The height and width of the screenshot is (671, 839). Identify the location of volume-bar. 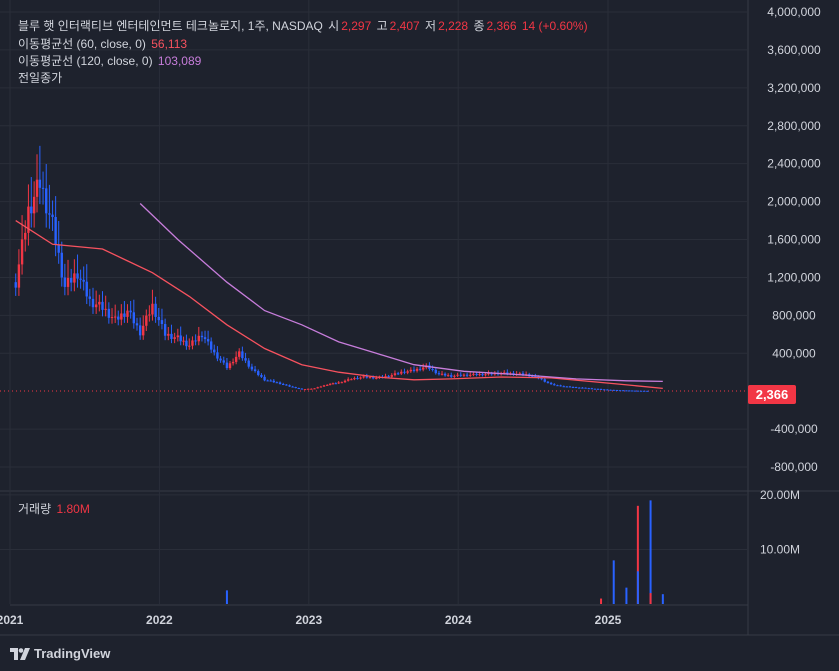
(626, 595).